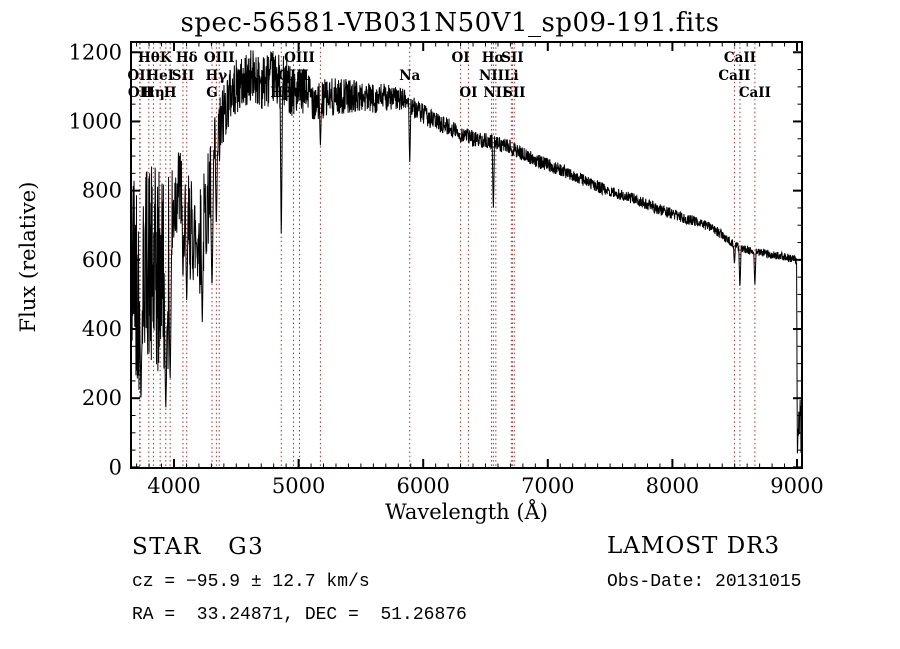 This screenshot has width=900, height=649. Describe the element at coordinates (796, 486) in the screenshot. I see `x-tick-label: 9000` at that location.